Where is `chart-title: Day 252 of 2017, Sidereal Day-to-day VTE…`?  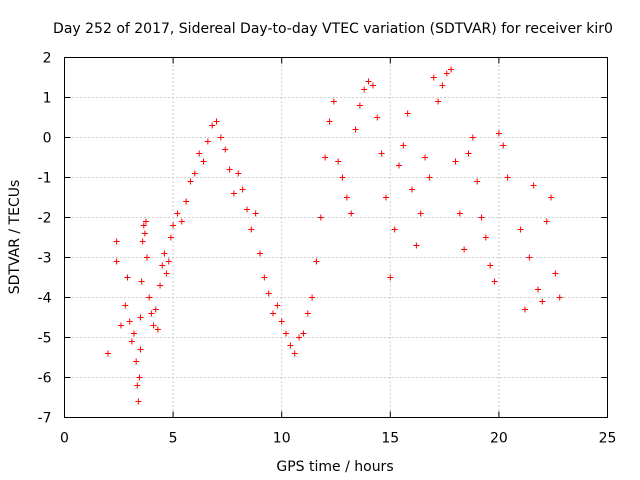
chart-title: Day 252 of 2017, Sidereal Day-to-day VTE… is located at coordinates (333, 29).